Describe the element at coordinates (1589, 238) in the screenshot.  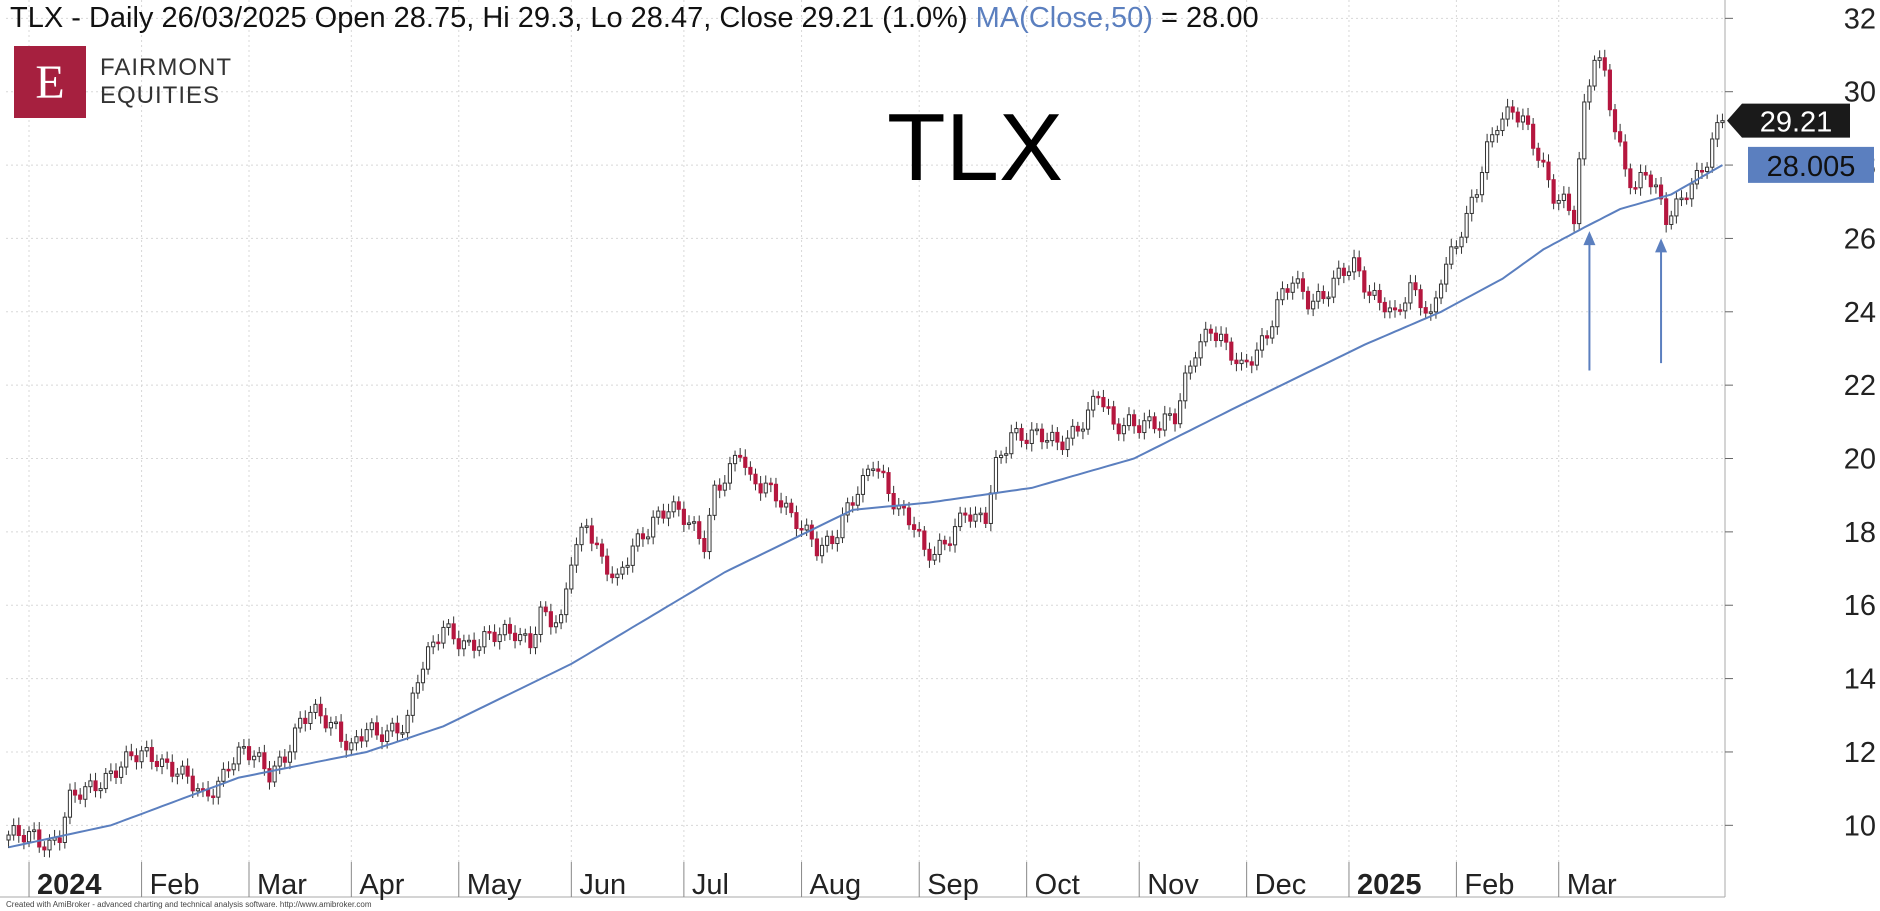
I see `arrow-head` at that location.